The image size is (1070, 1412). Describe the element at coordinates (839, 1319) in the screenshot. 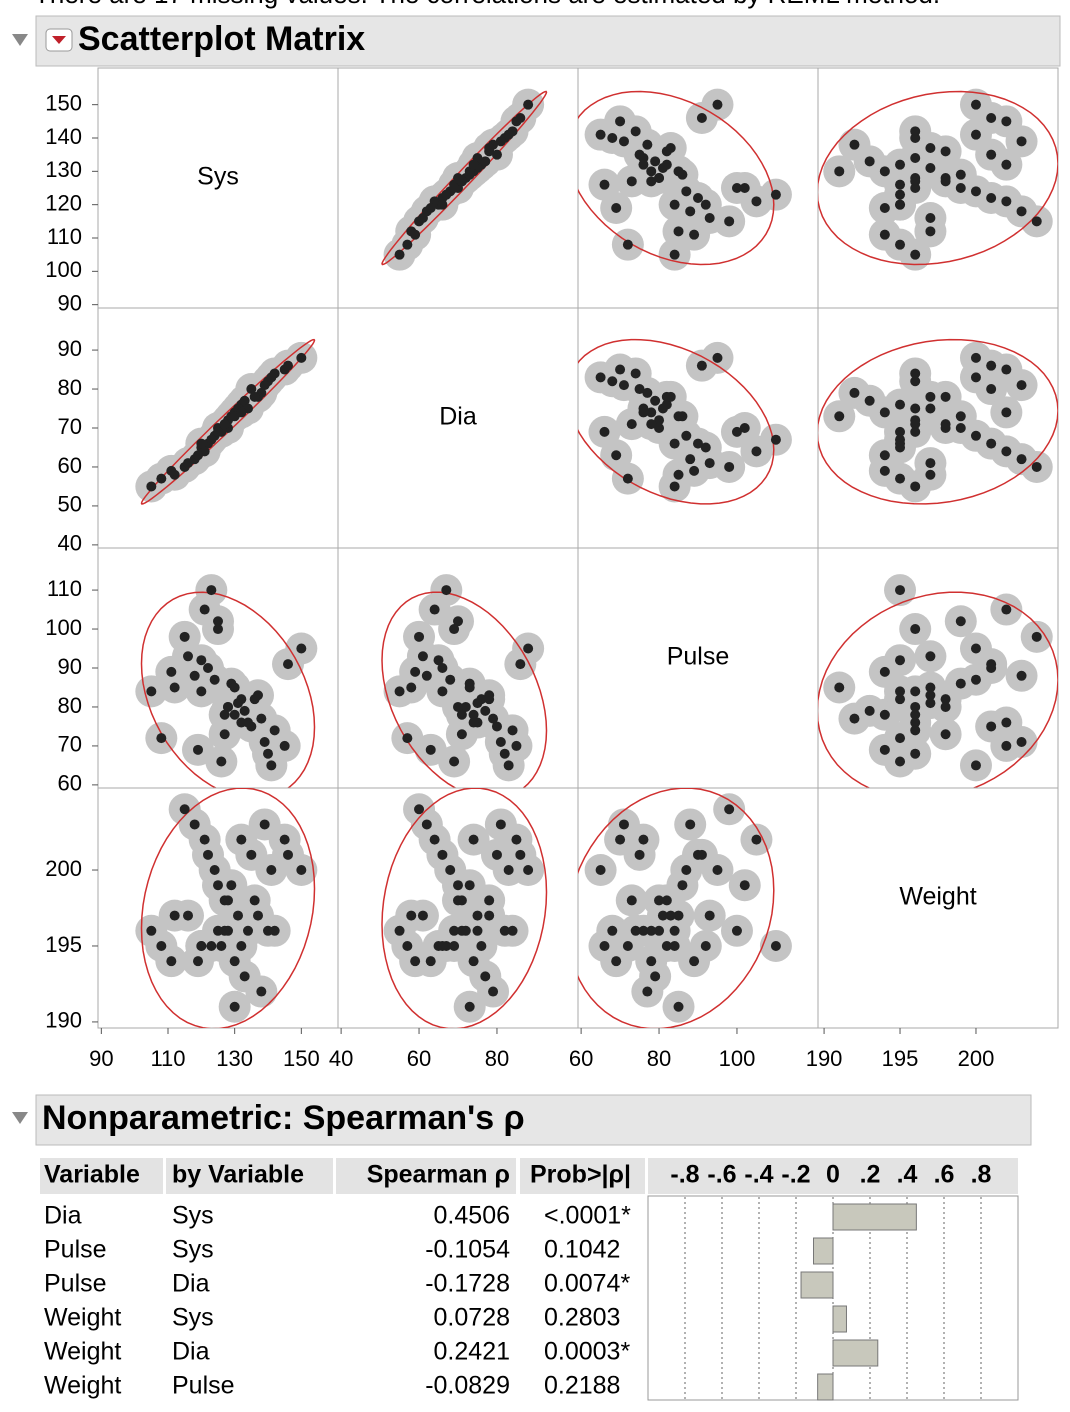

I see `bar` at that location.